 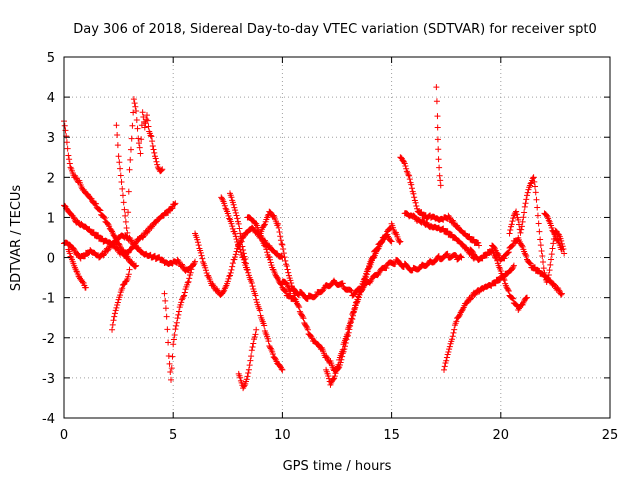 What do you see at coordinates (48, 379) in the screenshot?
I see `y-tick-label: -3` at bounding box center [48, 379].